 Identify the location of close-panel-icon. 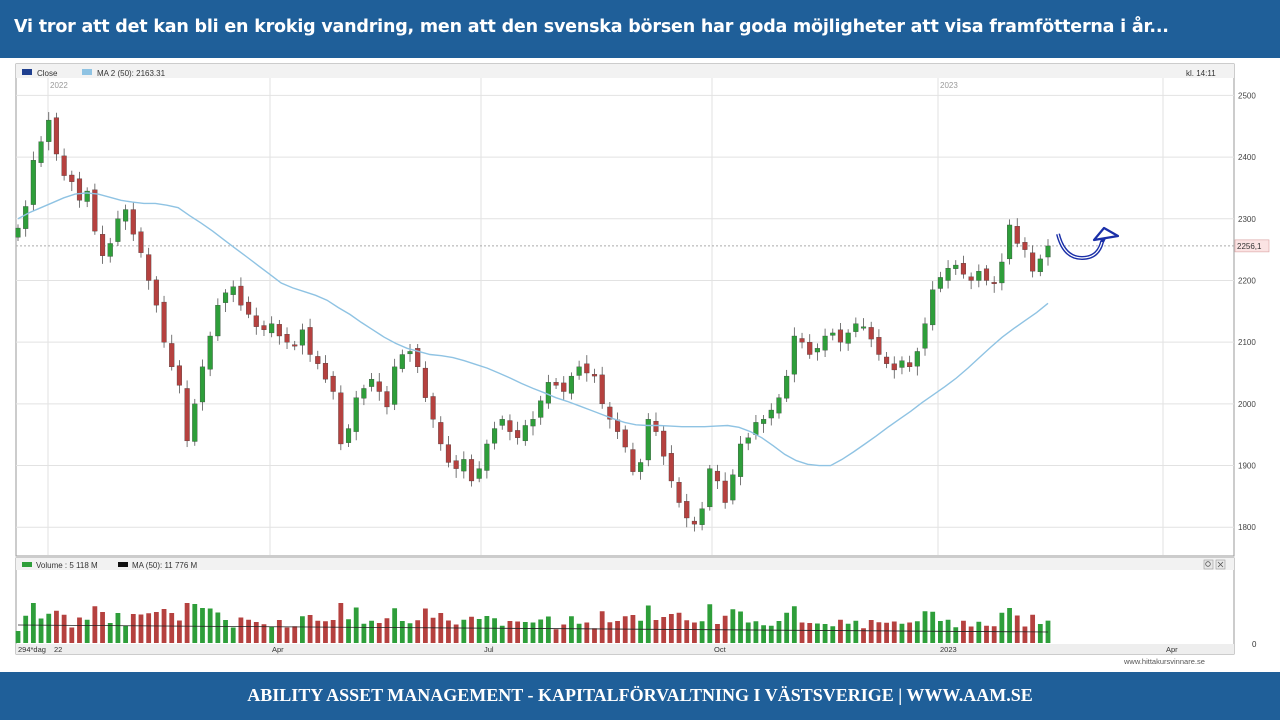
(1220, 564).